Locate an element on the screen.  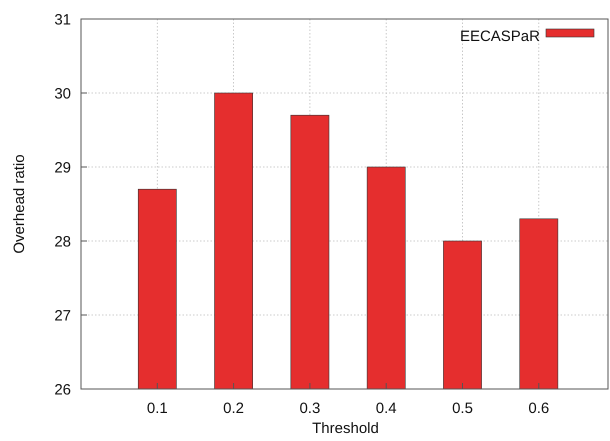
y-tick-label: 28 is located at coordinates (62, 241).